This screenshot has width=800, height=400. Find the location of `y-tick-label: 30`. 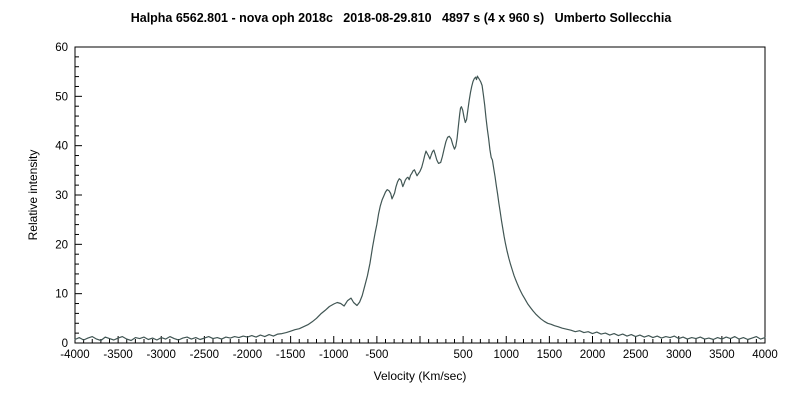

y-tick-label: 30 is located at coordinates (61, 196).